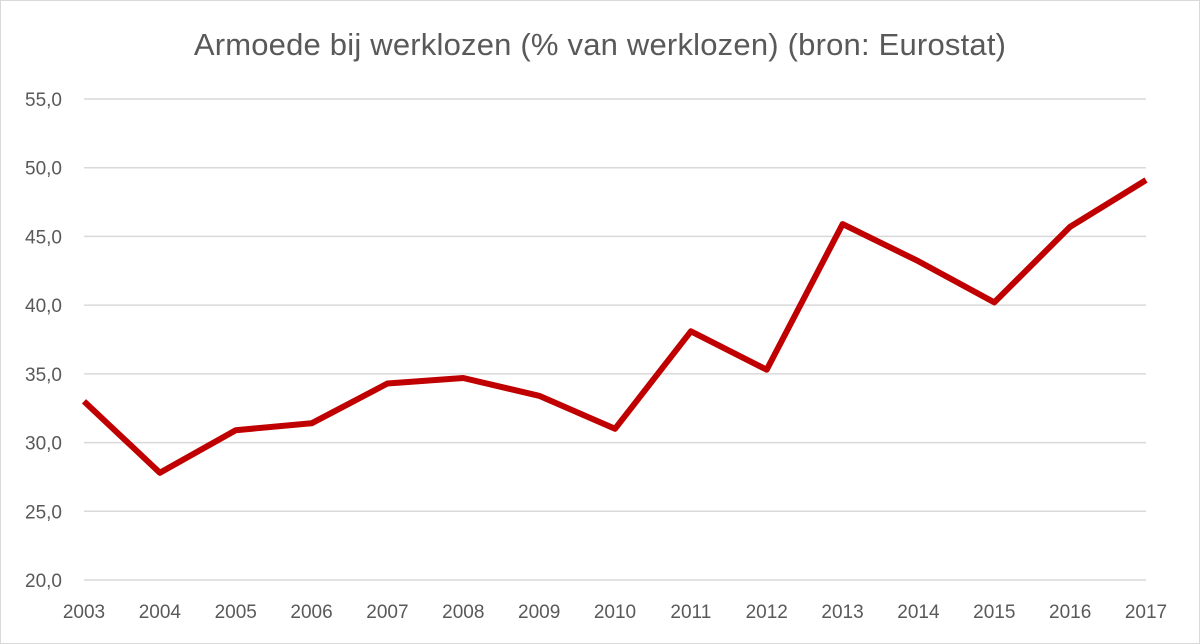 The image size is (1200, 644). I want to click on y-tick-label: 45,0, so click(43, 237).